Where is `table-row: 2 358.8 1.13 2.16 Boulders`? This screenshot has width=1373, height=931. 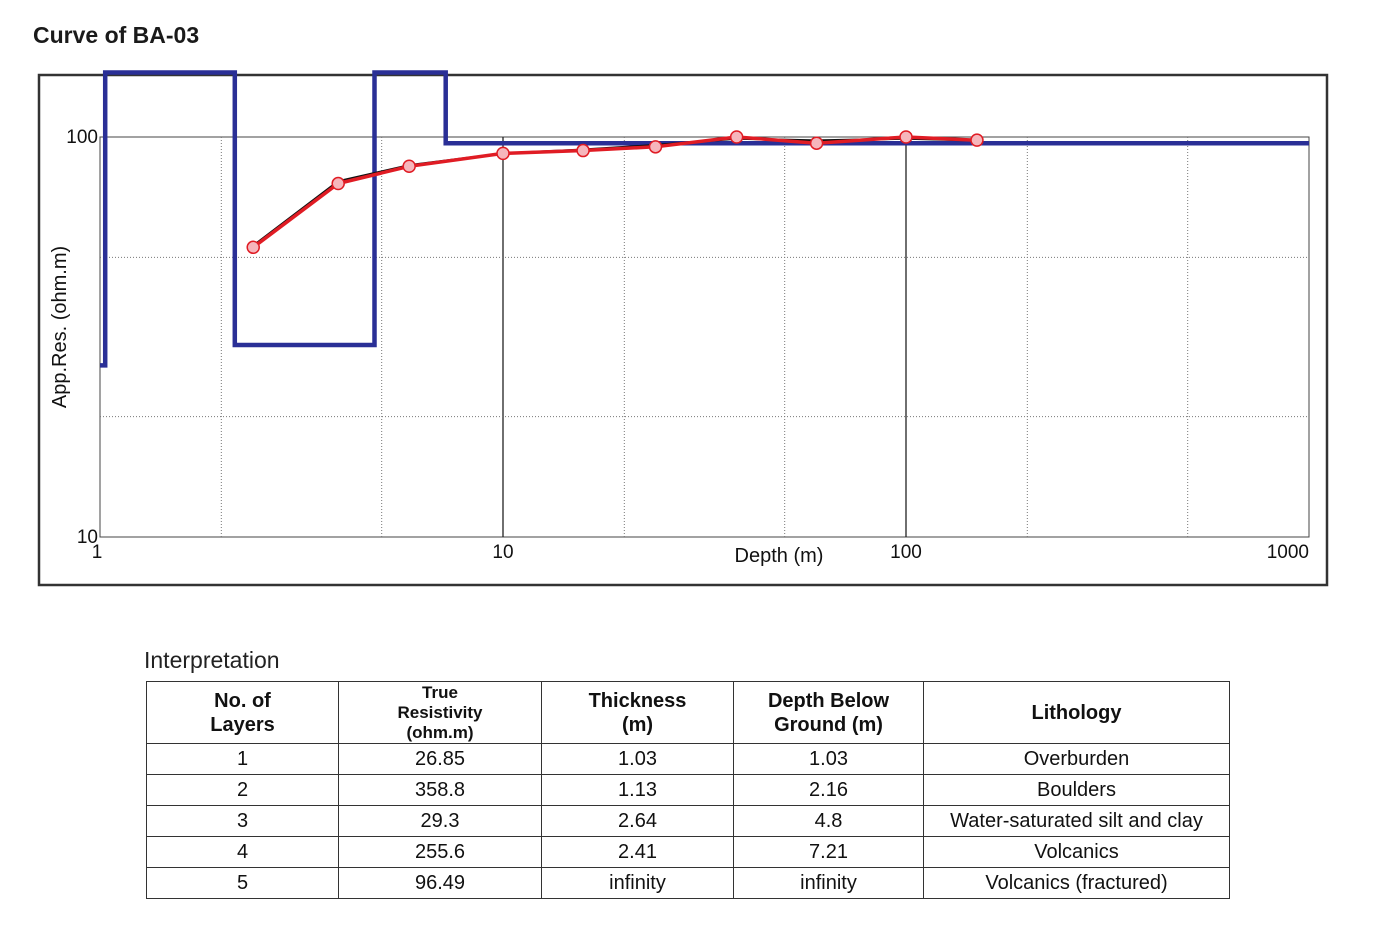 table-row: 2 358.8 1.13 2.16 Boulders is located at coordinates (688, 790).